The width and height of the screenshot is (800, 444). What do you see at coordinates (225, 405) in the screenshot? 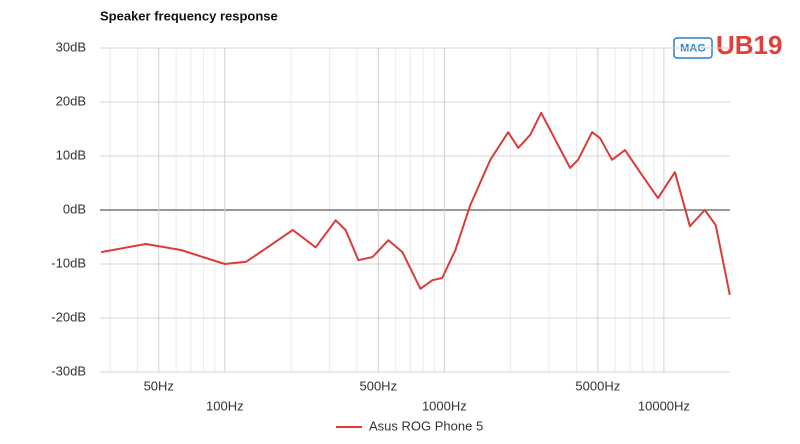
I see `x-tick-label: 100Hz` at bounding box center [225, 405].